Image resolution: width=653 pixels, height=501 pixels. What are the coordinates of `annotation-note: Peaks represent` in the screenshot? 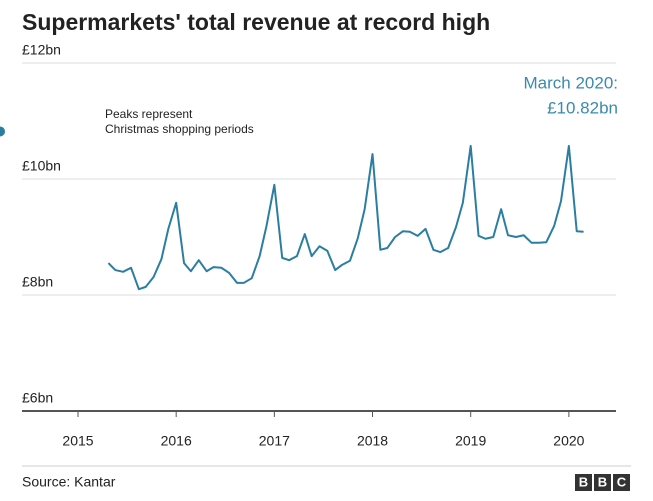 It's located at (149, 114).